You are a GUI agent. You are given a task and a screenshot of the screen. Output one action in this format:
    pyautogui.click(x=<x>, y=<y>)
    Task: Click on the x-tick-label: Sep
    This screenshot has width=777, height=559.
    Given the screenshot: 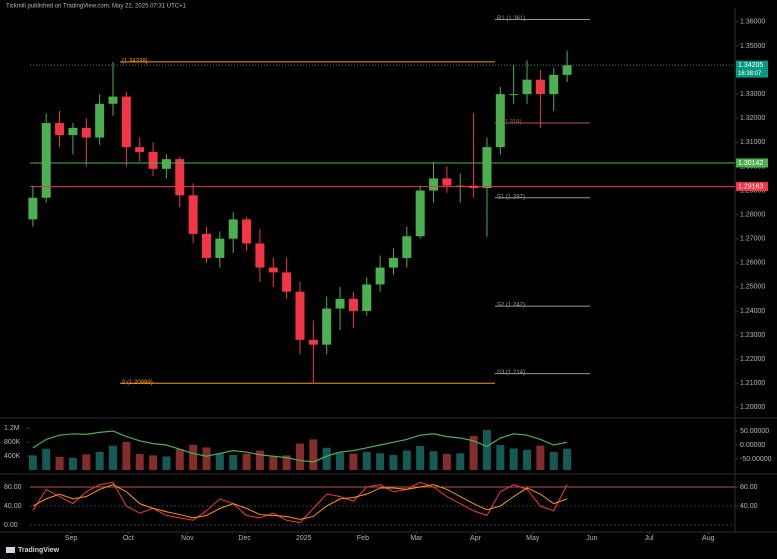 What is the action you would take?
    pyautogui.click(x=71, y=538)
    